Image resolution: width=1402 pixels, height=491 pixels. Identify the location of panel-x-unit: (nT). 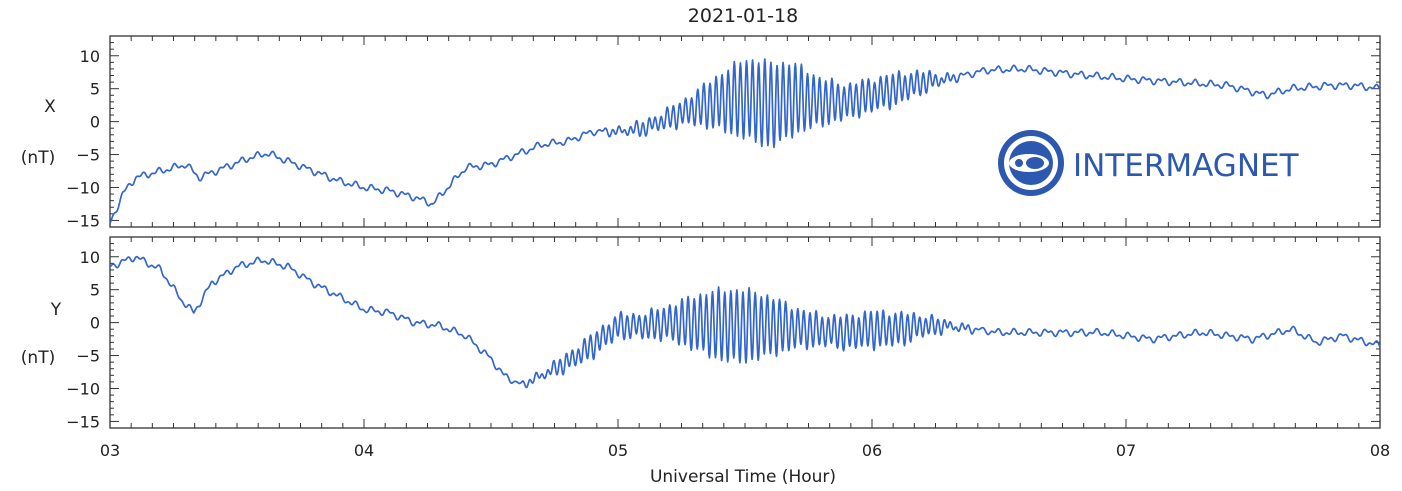
(38, 158).